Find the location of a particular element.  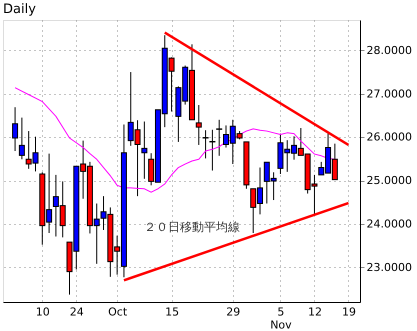

x-tick-label: 29 is located at coordinates (233, 312).